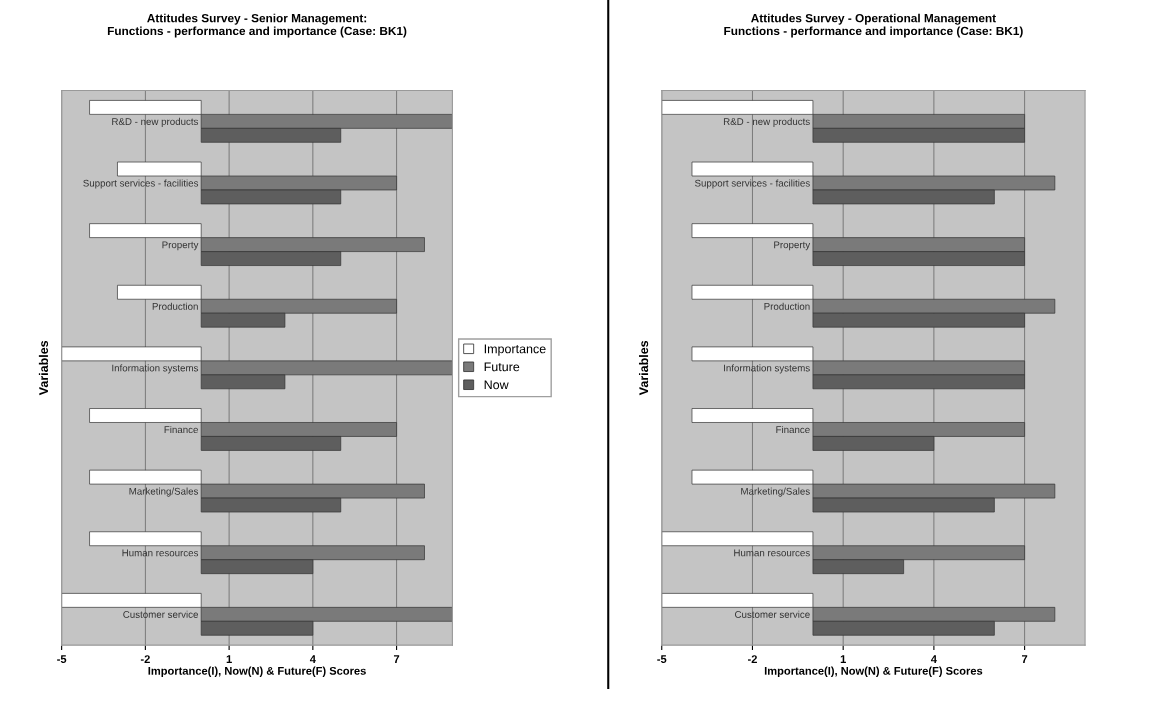  Describe the element at coordinates (515, 350) in the screenshot. I see `legend-label: Importance` at that location.